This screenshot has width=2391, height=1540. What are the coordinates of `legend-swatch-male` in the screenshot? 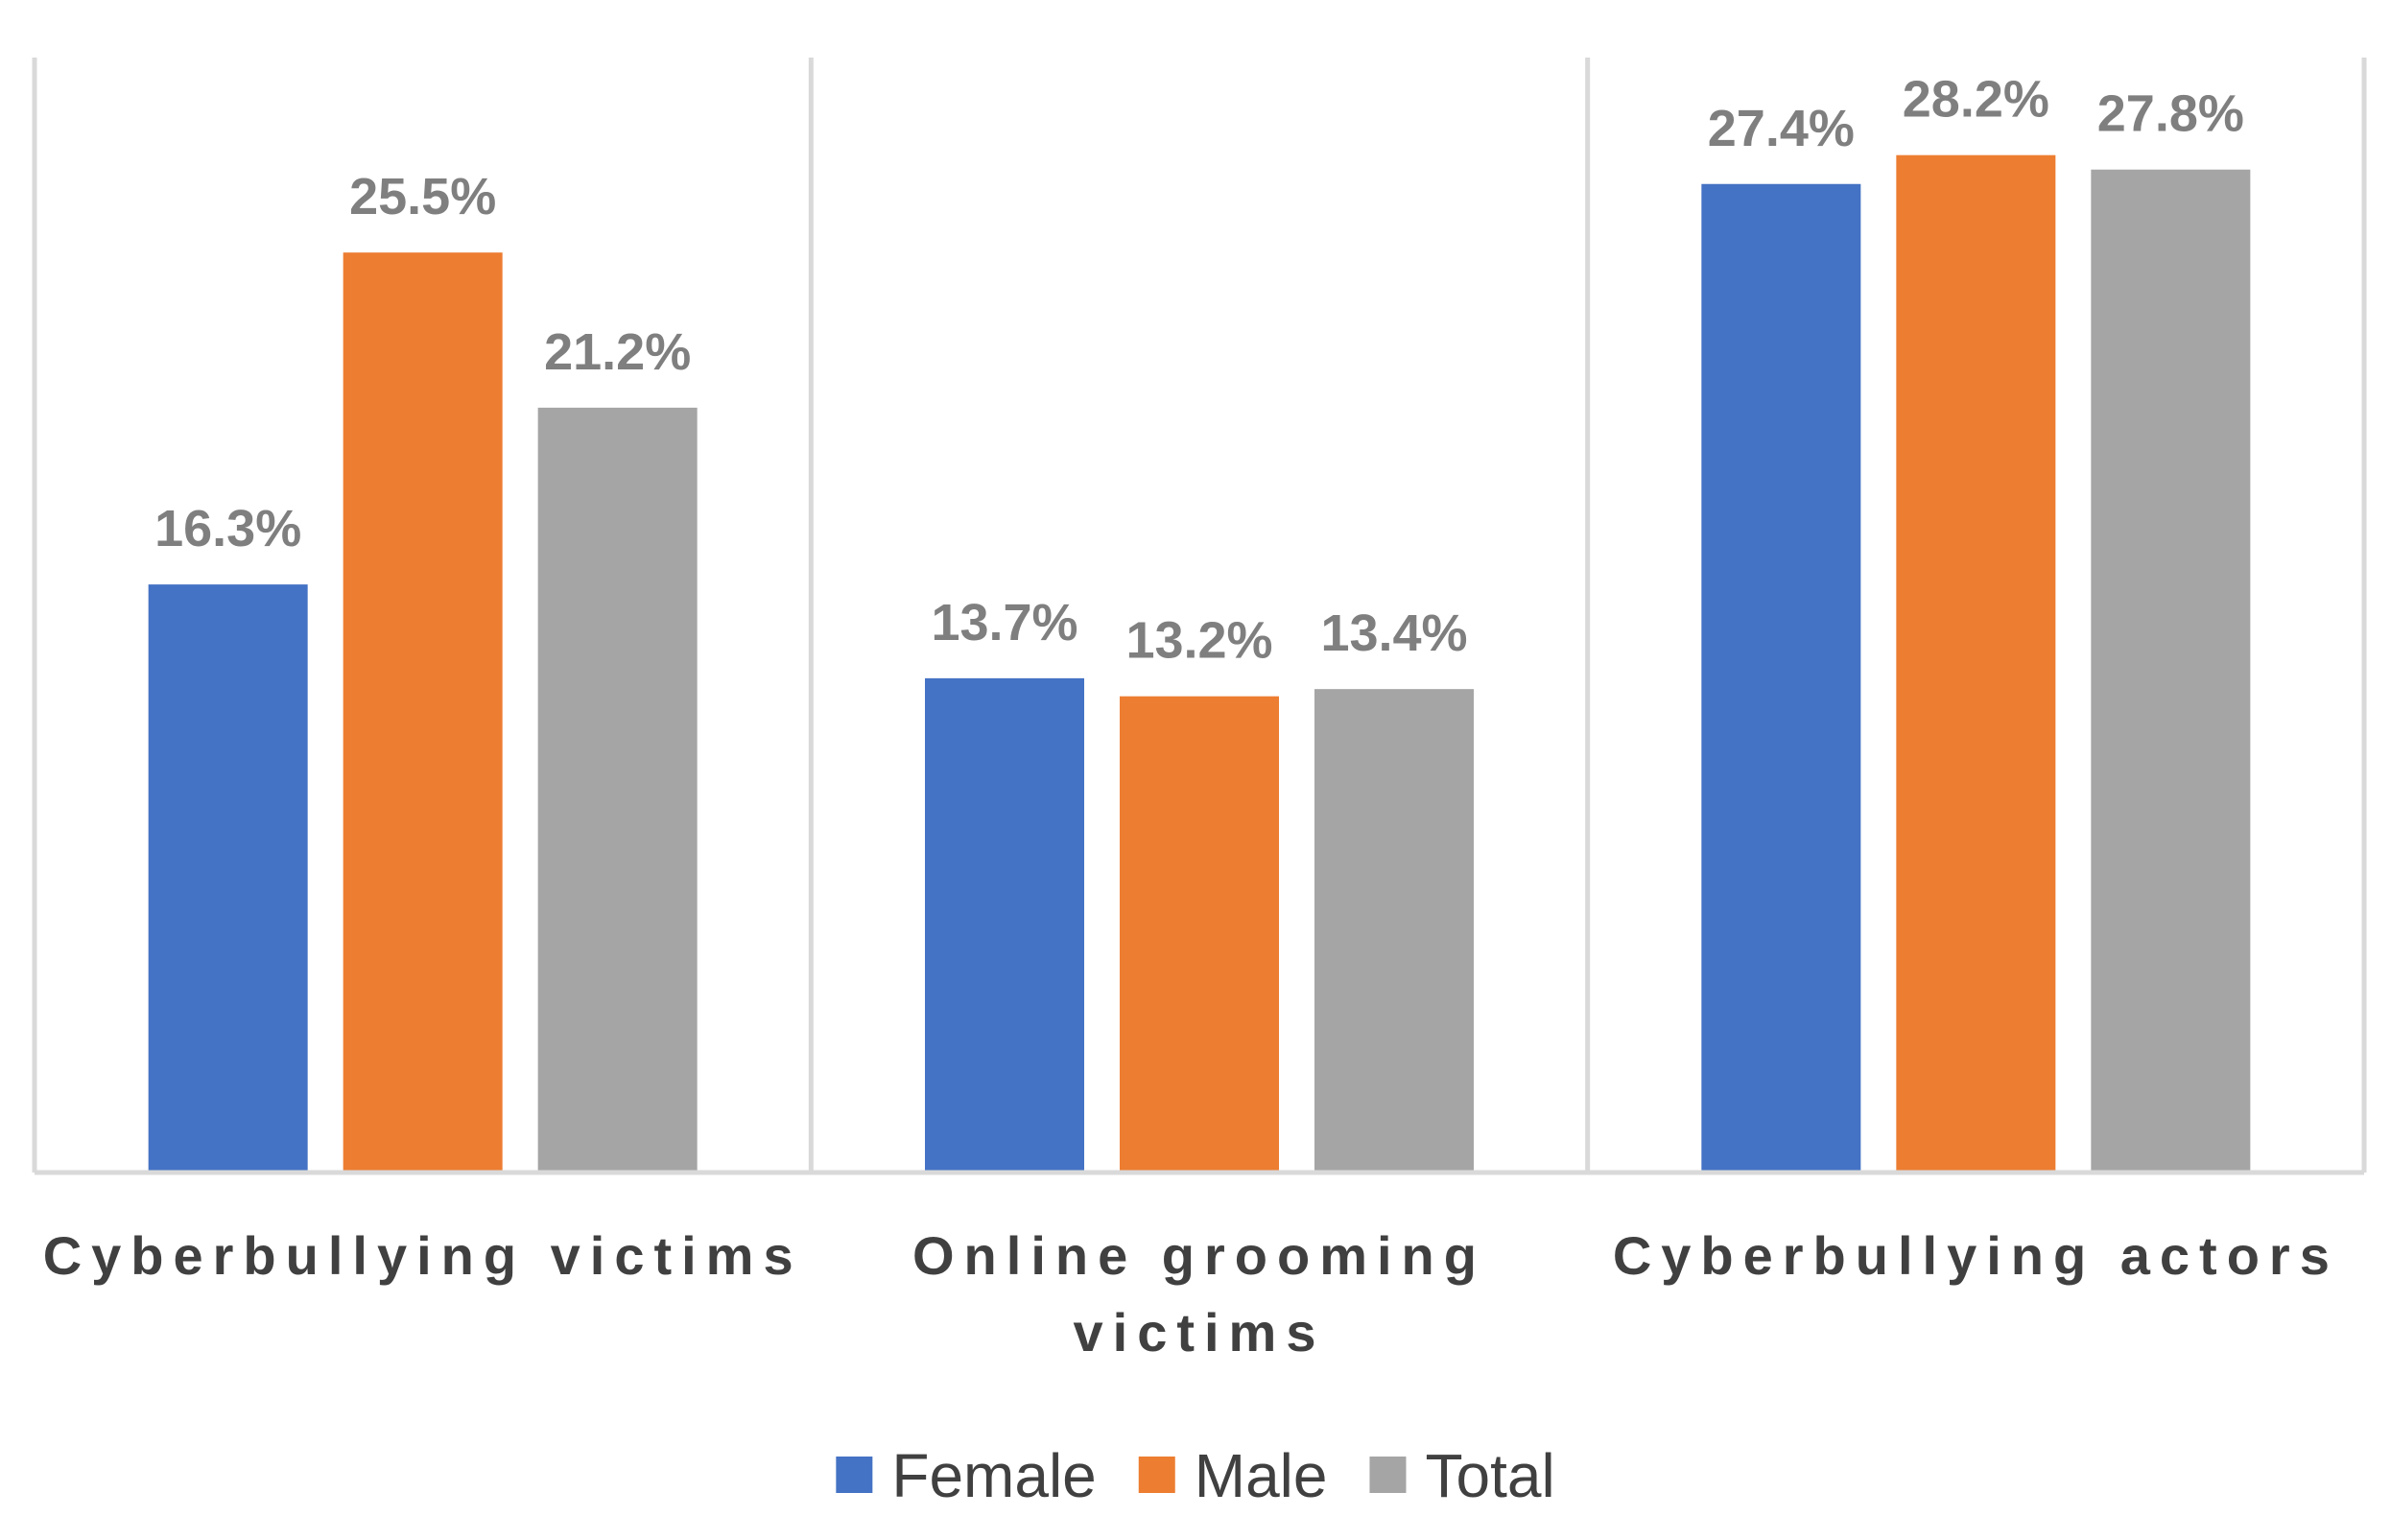 It's located at (1156, 1475).